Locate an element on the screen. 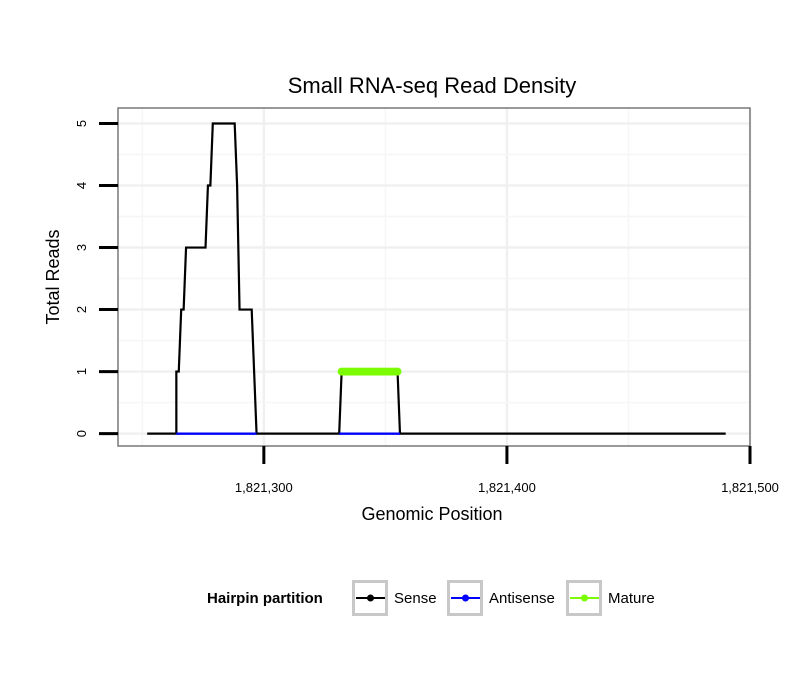 The image size is (810, 690). x-tick-label: 1,821,400 is located at coordinates (507, 487).